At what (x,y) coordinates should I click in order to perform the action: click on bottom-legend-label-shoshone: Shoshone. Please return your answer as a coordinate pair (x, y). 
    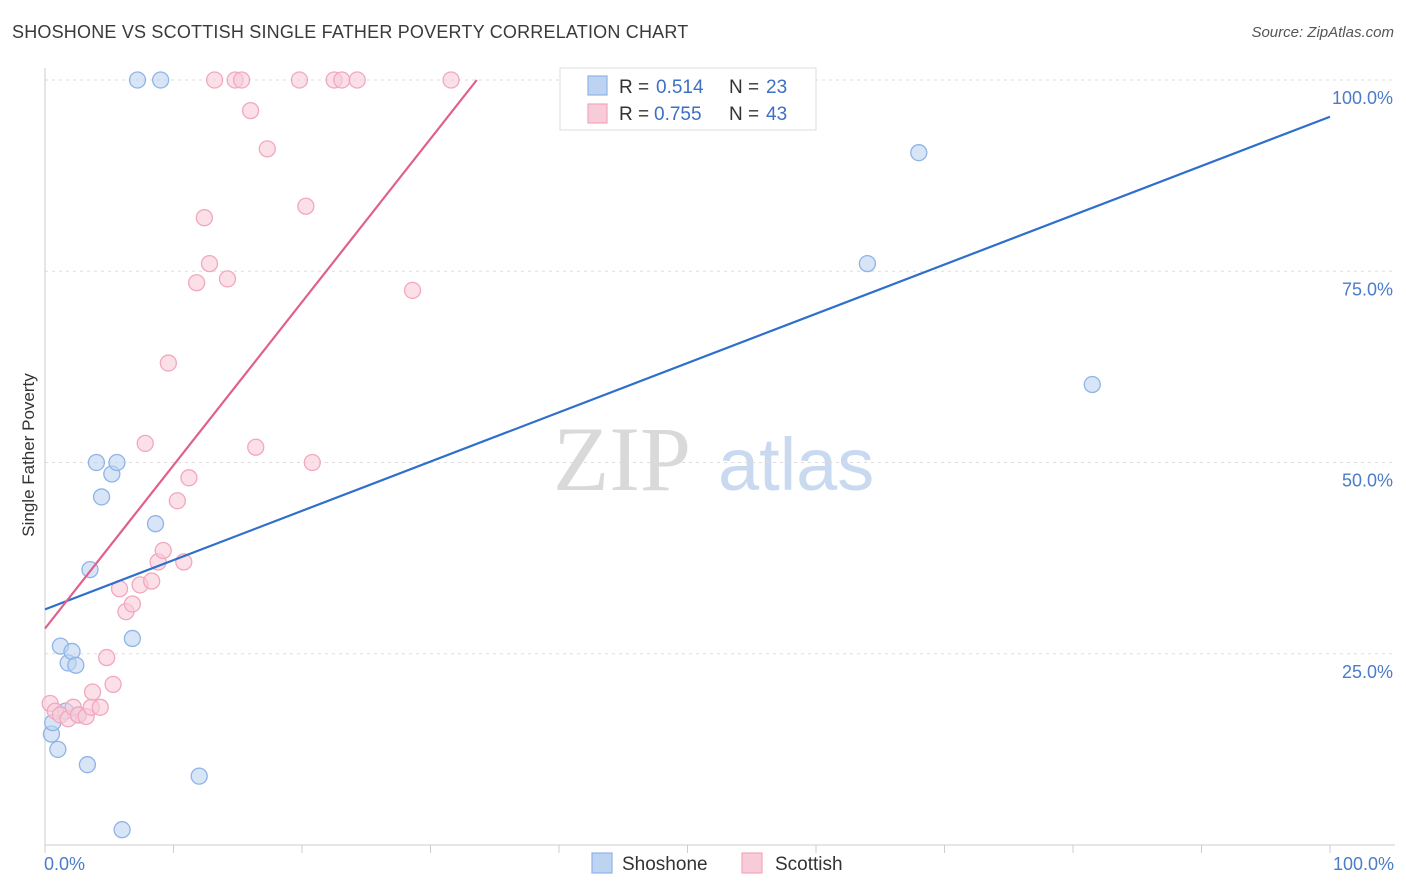
    Looking at the image, I should click on (665, 864).